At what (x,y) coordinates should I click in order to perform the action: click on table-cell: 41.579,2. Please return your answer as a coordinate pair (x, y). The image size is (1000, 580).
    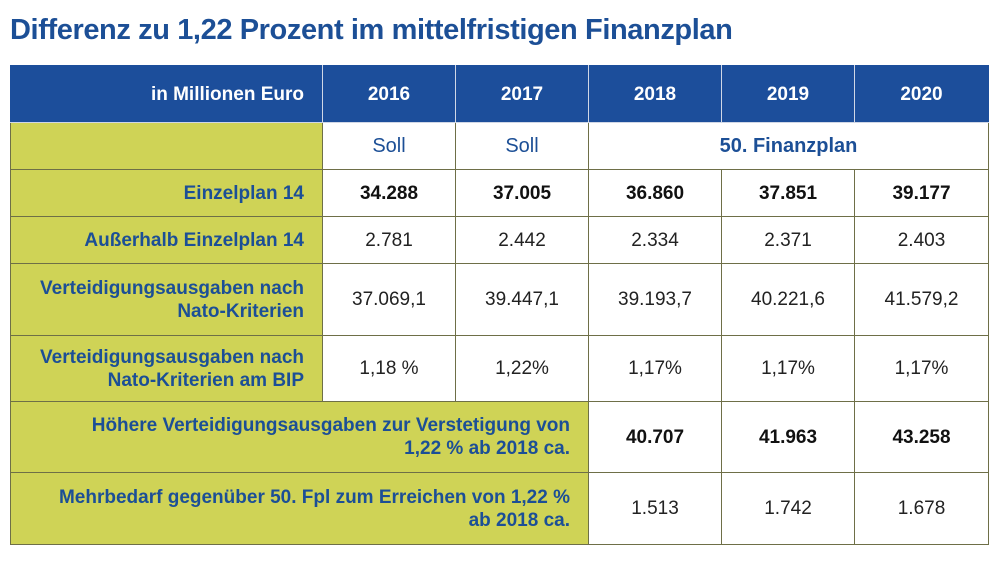
    Looking at the image, I should click on (921, 299).